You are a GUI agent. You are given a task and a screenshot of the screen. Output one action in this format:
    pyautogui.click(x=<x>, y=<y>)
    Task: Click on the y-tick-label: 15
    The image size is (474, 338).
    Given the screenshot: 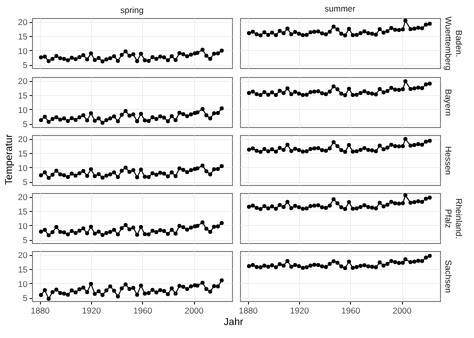 What is the action you would take?
    pyautogui.click(x=23, y=95)
    